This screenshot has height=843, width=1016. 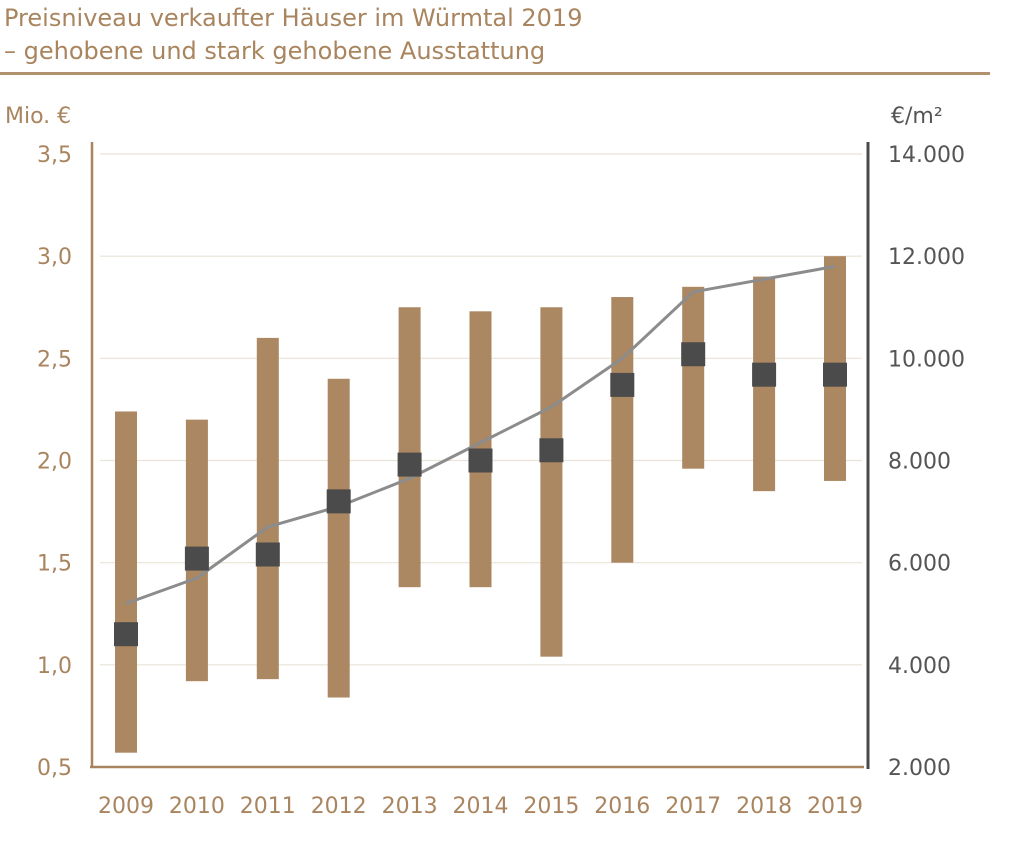 What do you see at coordinates (622, 806) in the screenshot?
I see `x-tick-label: 2016` at bounding box center [622, 806].